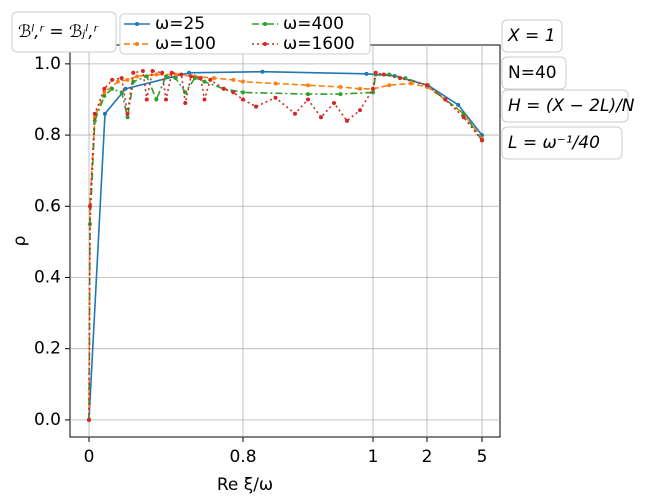  Describe the element at coordinates (313, 24) in the screenshot. I see `legend-label: ω=400` at that location.